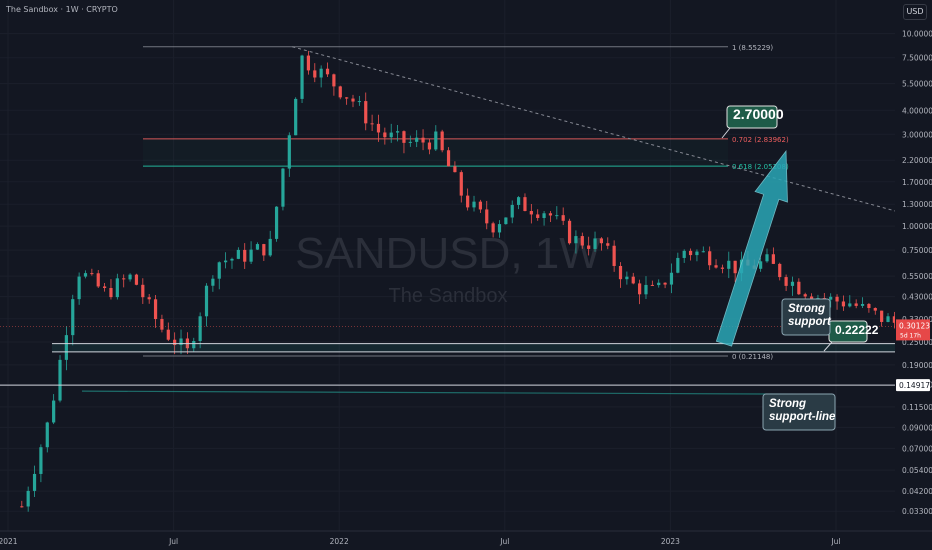 This screenshot has width=932, height=550. I want to click on target-arrow, so click(751, 248).